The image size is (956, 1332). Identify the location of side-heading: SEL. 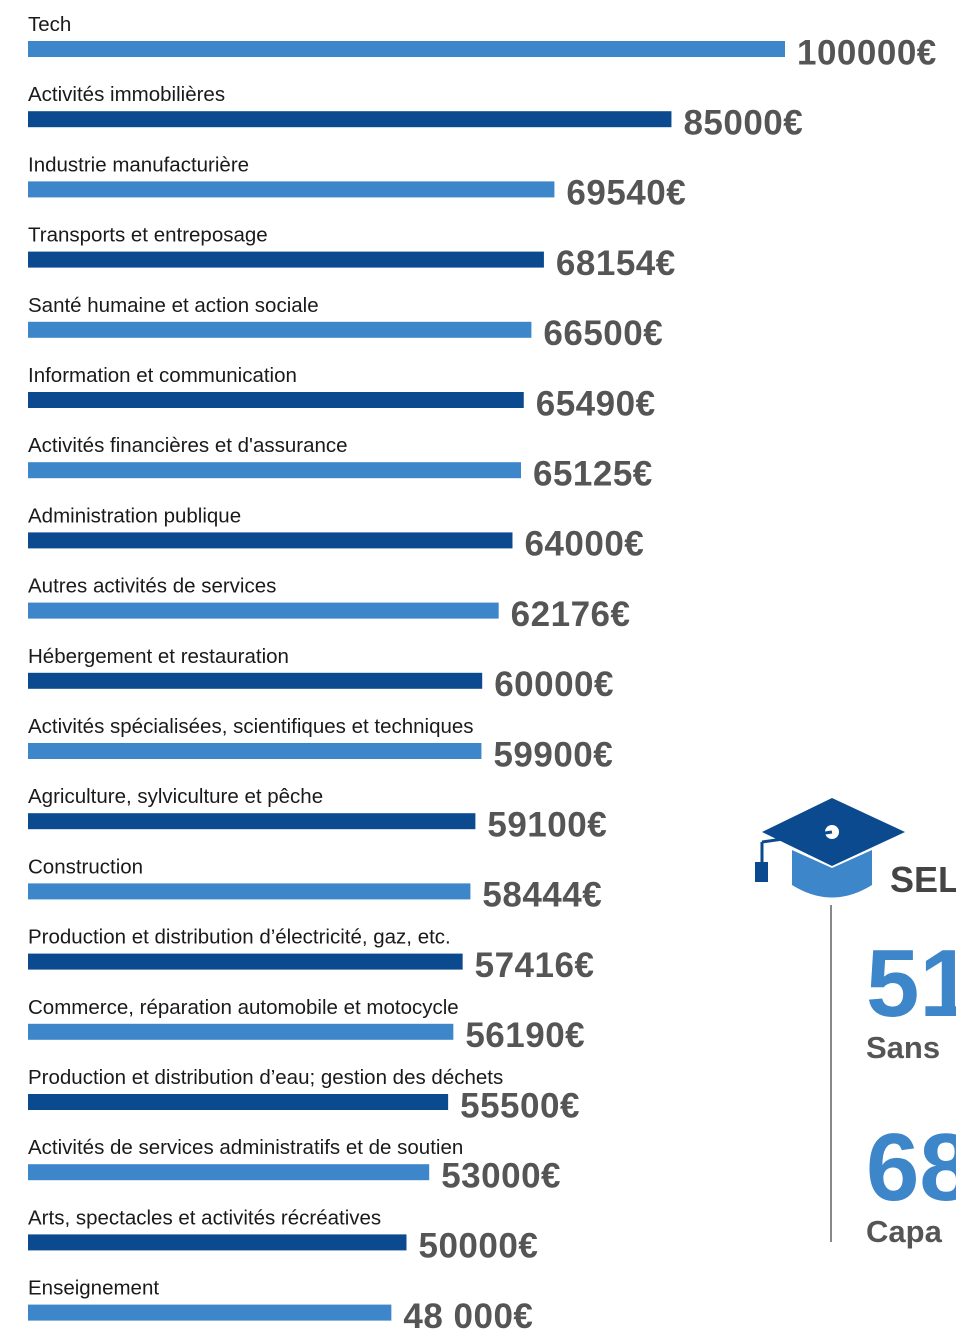
(923, 879).